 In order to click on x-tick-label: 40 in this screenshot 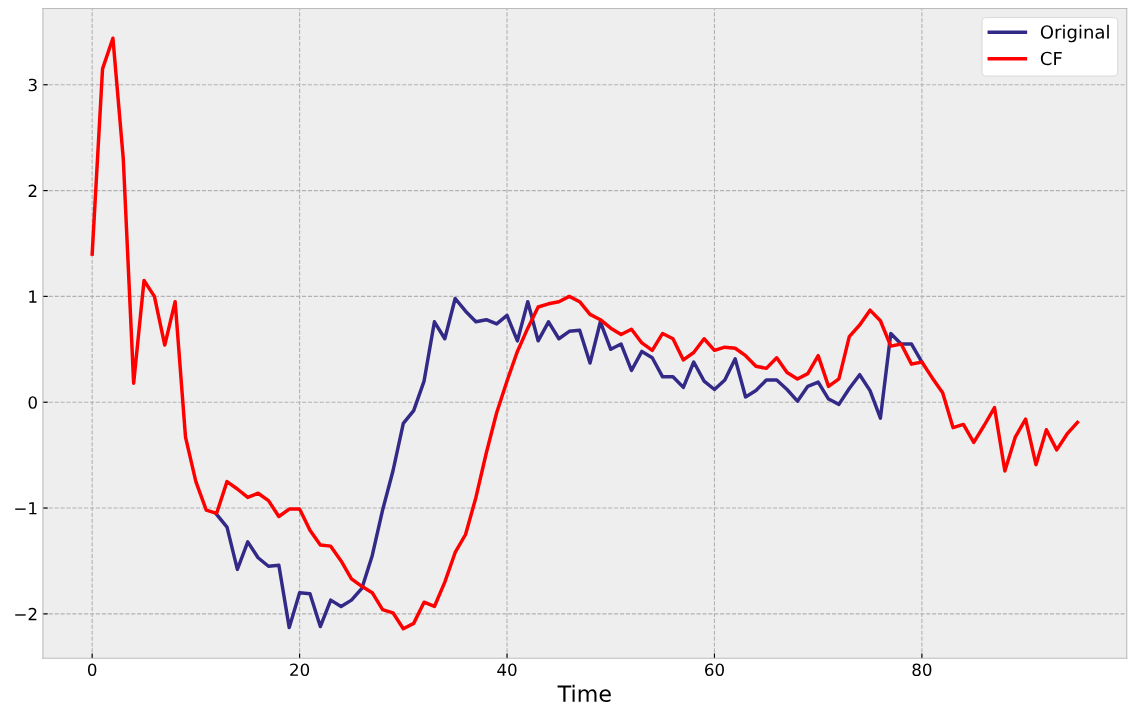, I will do `click(507, 670)`.